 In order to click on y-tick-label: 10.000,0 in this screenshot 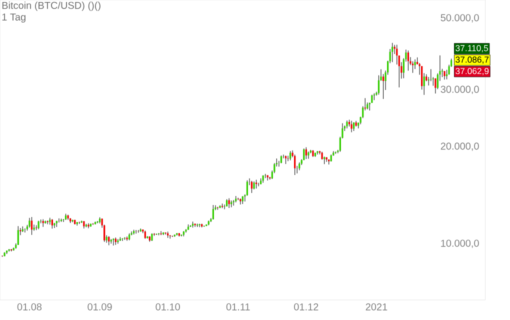, I will do `click(460, 244)`.